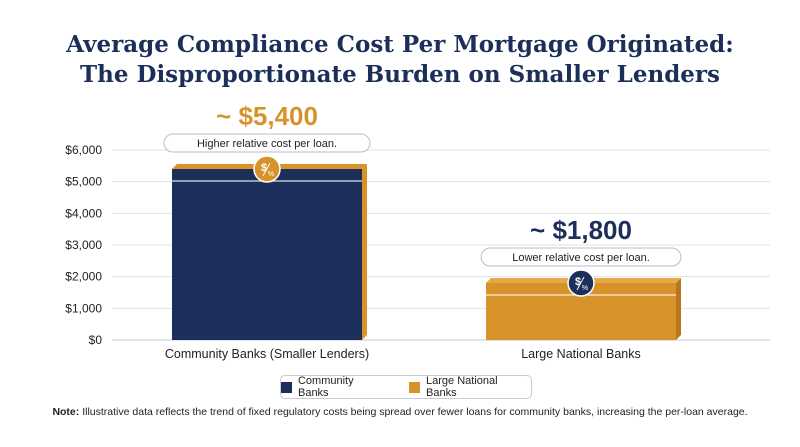 Image resolution: width=800 pixels, height=447 pixels. Describe the element at coordinates (415, 387) in the screenshot. I see `legend-swatch-national` at that location.